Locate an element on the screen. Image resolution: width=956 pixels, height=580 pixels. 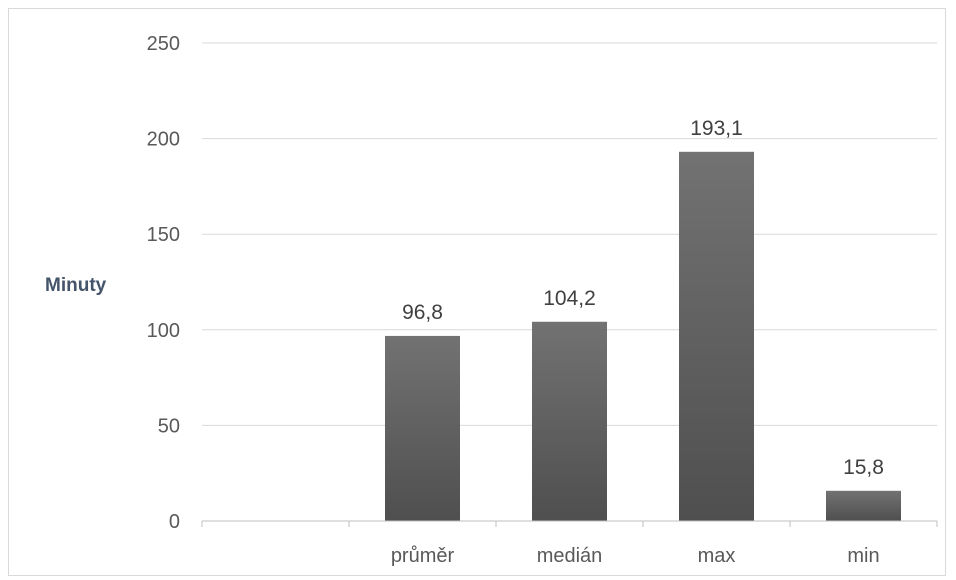
y-tick-label: 0 is located at coordinates (174, 522).